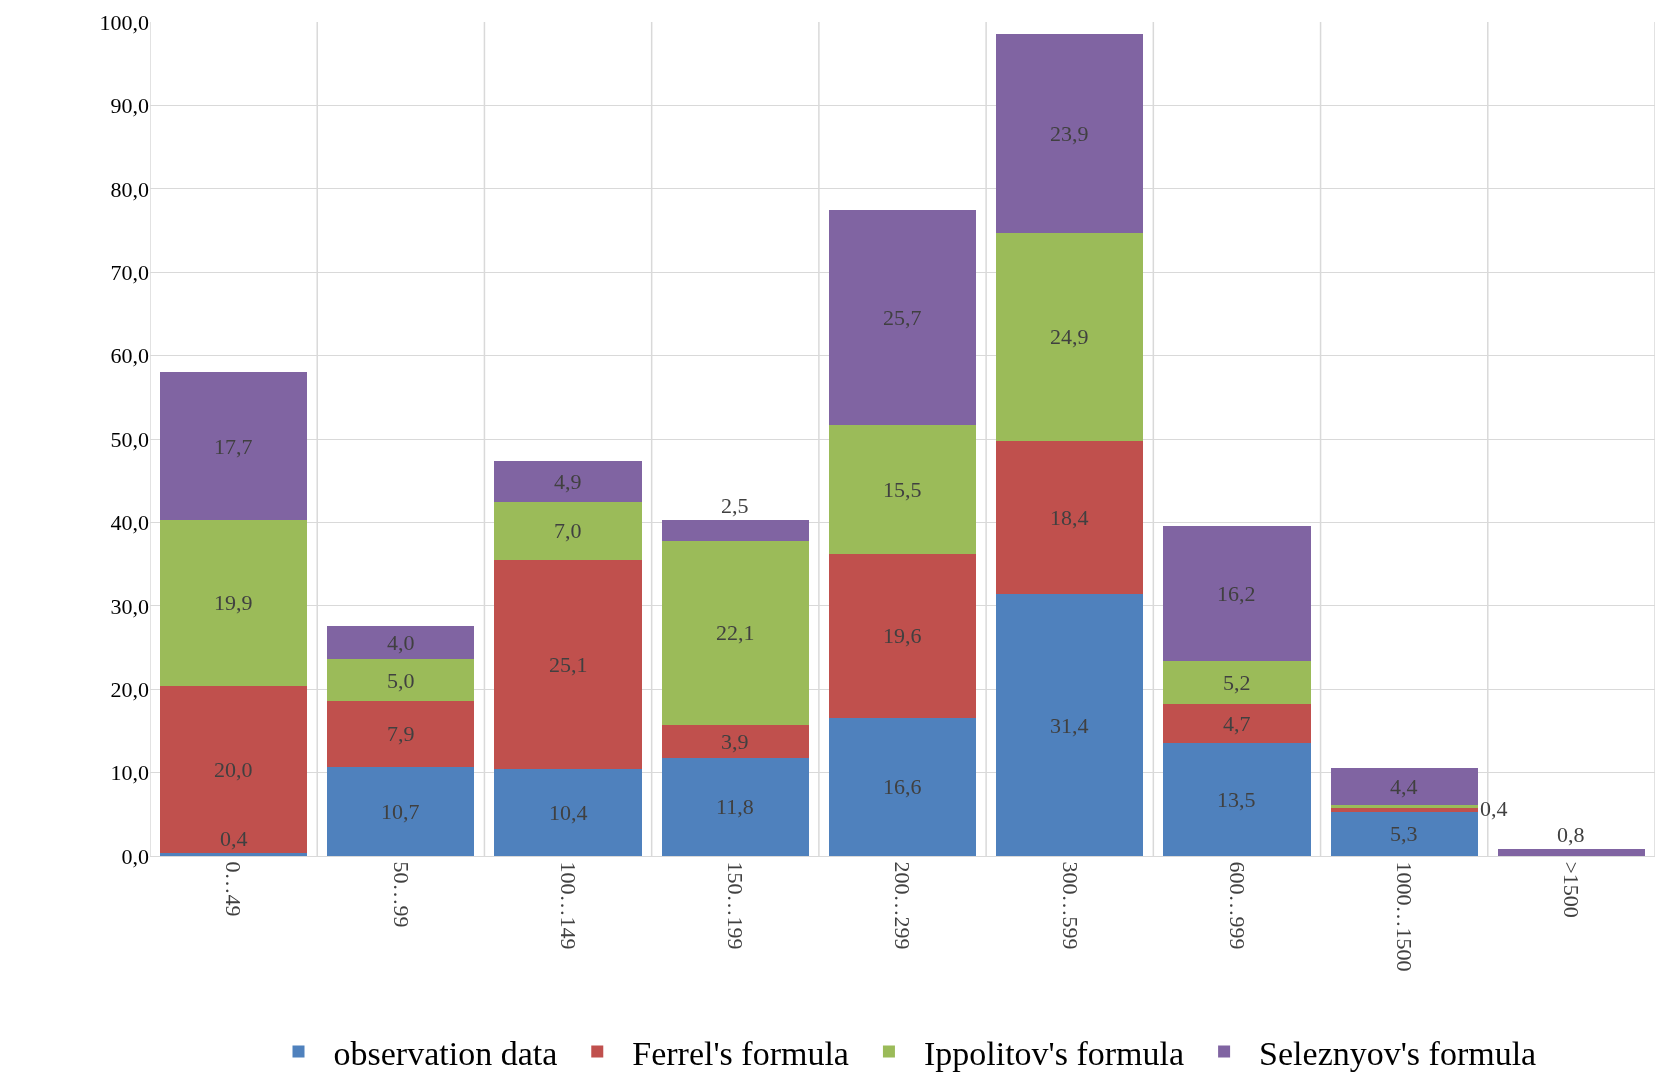 Image resolution: width=1665 pixels, height=1091 pixels. I want to click on data-label: 16,2, so click(1236, 593).